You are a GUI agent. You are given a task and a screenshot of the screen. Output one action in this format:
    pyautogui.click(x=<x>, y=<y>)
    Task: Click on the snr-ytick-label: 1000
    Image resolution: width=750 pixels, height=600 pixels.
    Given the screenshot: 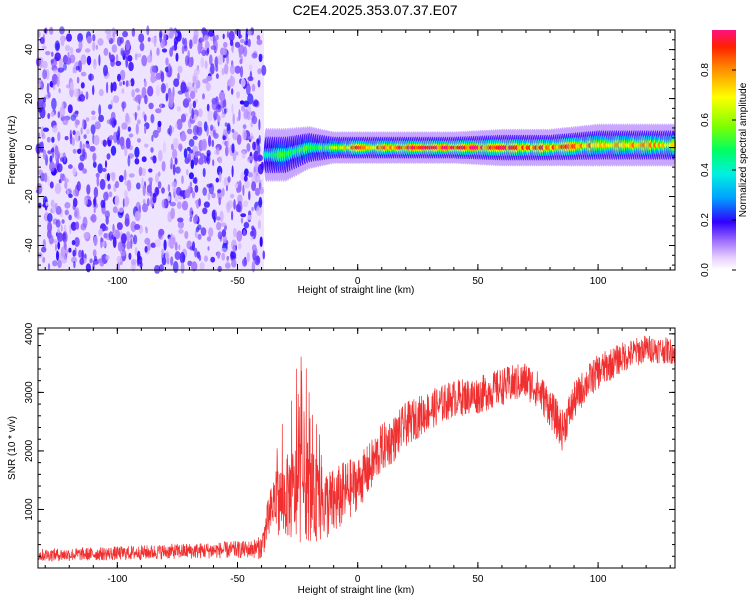 What is the action you would take?
    pyautogui.click(x=29, y=509)
    